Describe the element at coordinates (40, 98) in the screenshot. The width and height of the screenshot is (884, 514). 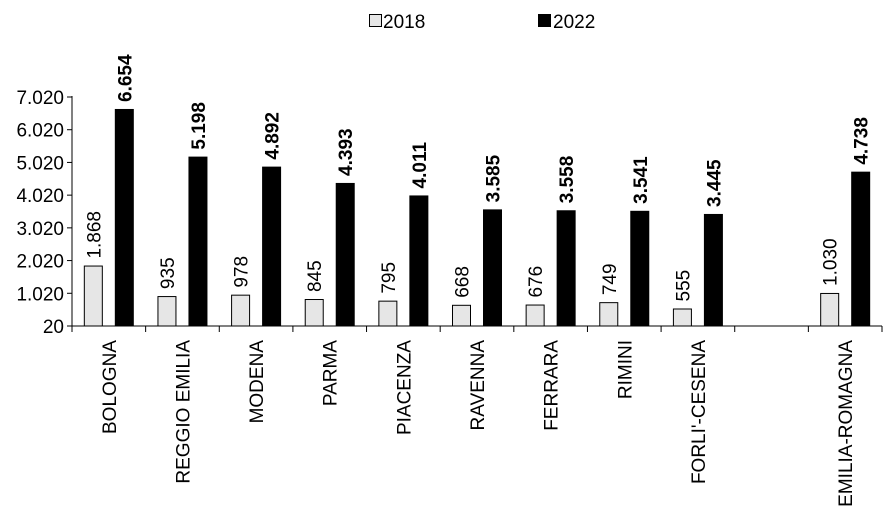
I see `y-tick-label: 7.020` at that location.